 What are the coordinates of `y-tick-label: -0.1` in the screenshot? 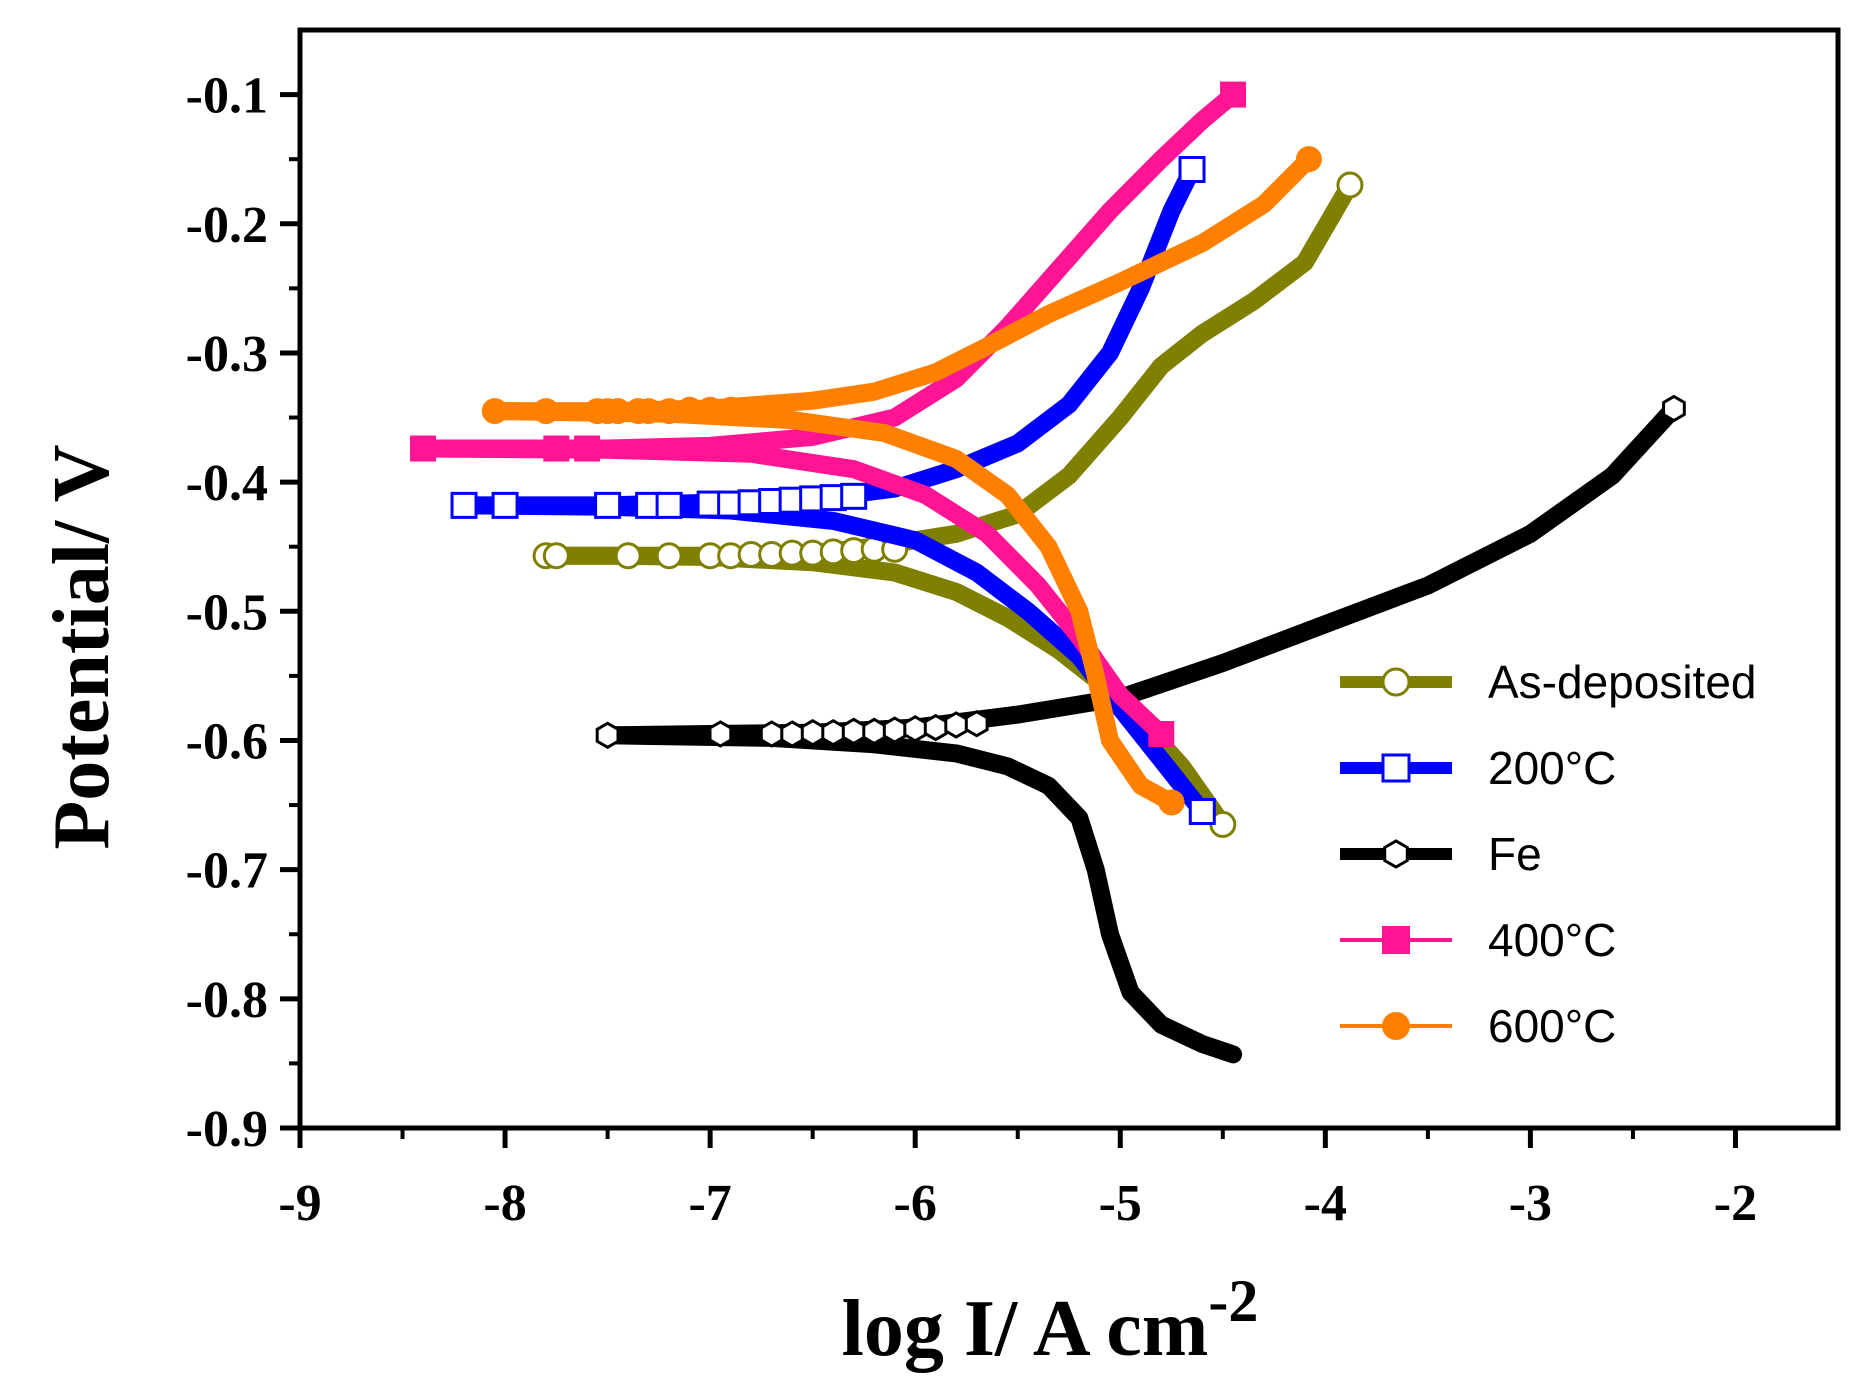 It's located at (227, 96).